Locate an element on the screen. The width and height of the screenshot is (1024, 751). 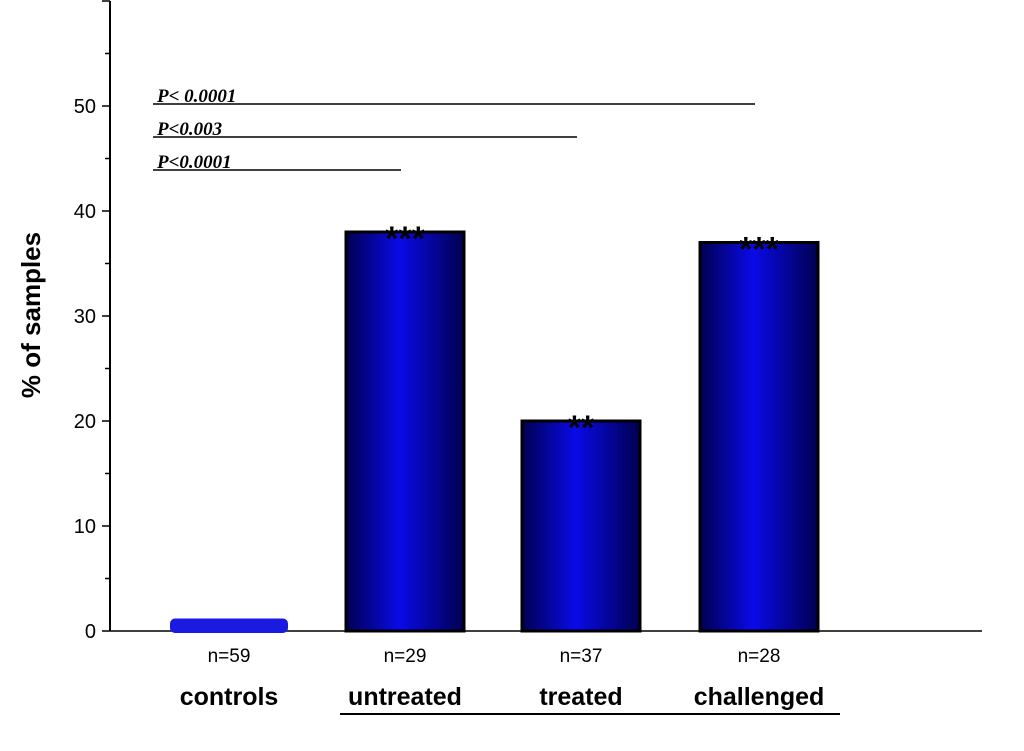
y-tick-label: 0 is located at coordinates (90, 632).